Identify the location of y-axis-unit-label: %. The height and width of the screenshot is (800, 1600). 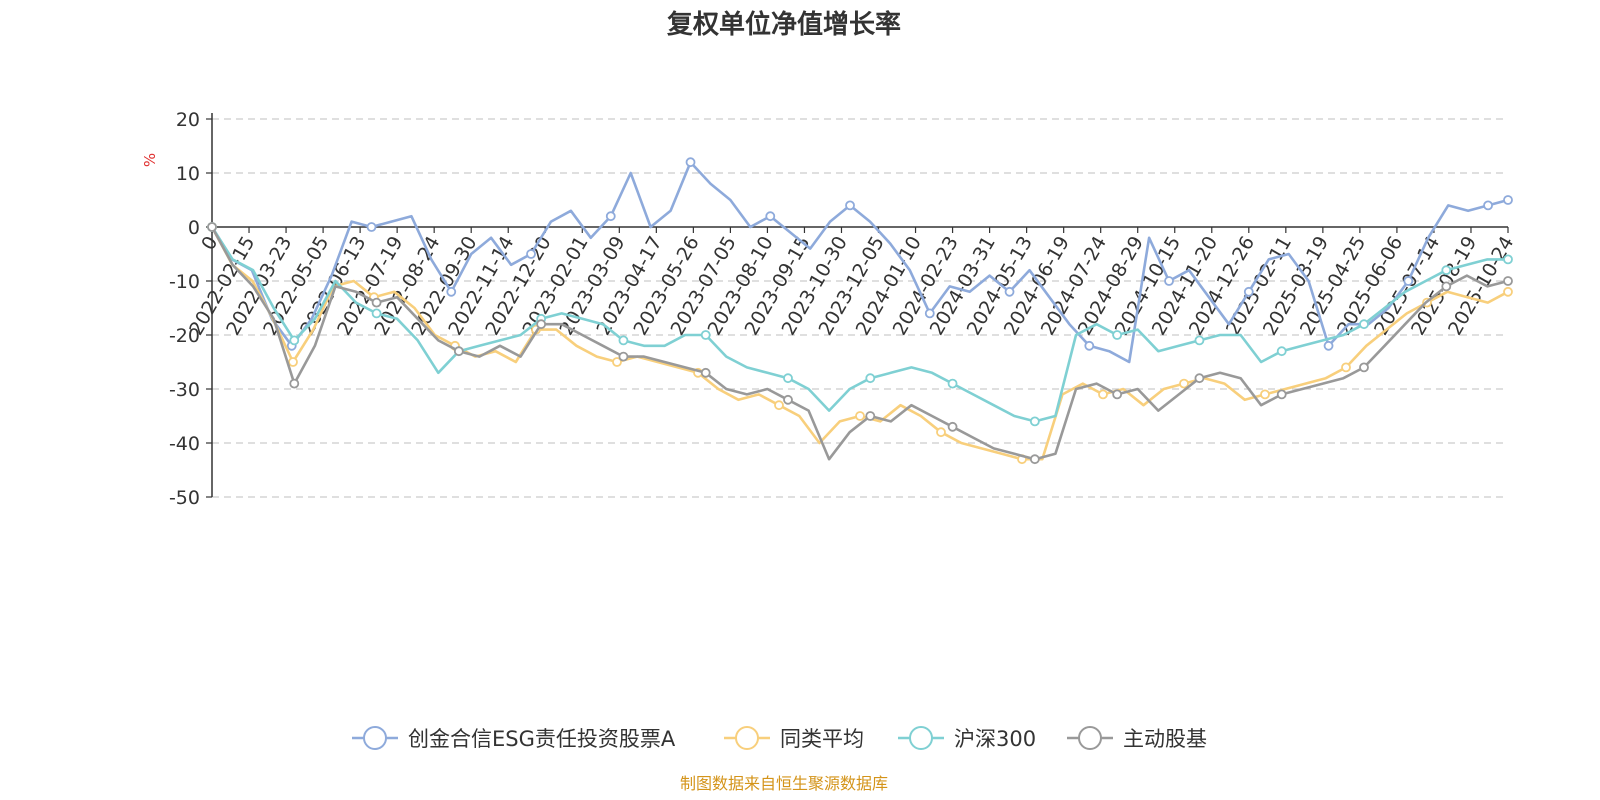
(150, 160).